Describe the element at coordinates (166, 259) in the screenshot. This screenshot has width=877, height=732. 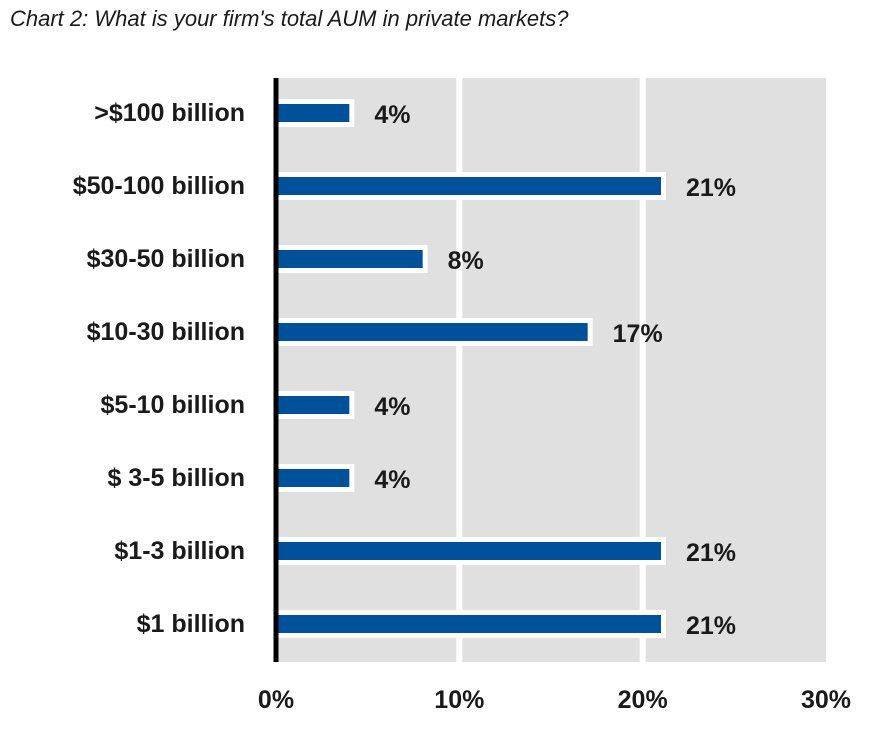
I see `category-label: $30-50 billion` at that location.